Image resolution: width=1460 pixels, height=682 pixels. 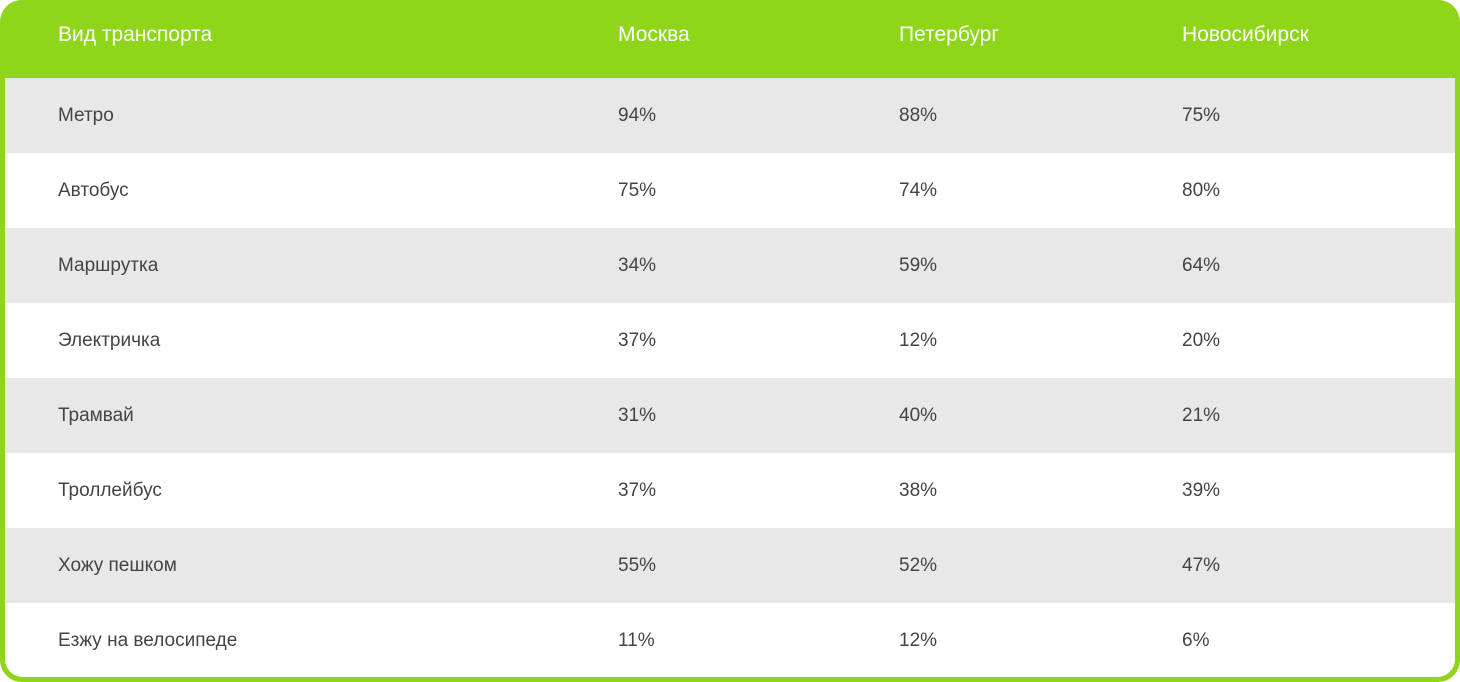 What do you see at coordinates (637, 565) in the screenshot?
I see `cell-value-moscow: 55%` at bounding box center [637, 565].